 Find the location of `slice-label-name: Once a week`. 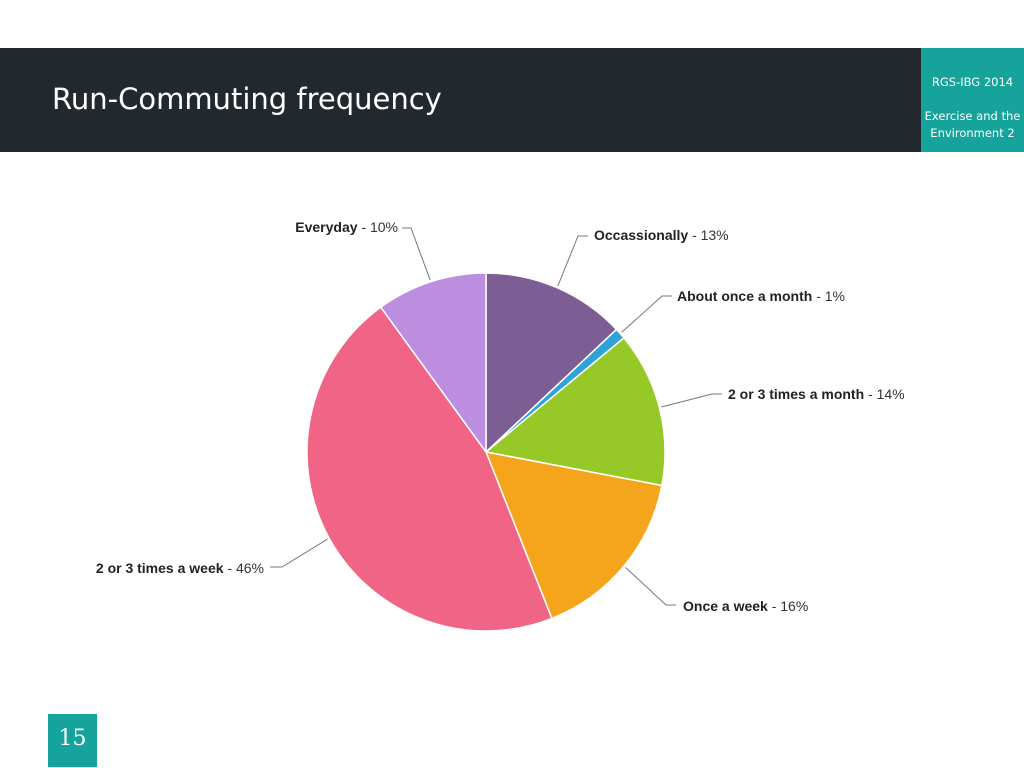

slice-label-name: Once a week is located at coordinates (727, 606).